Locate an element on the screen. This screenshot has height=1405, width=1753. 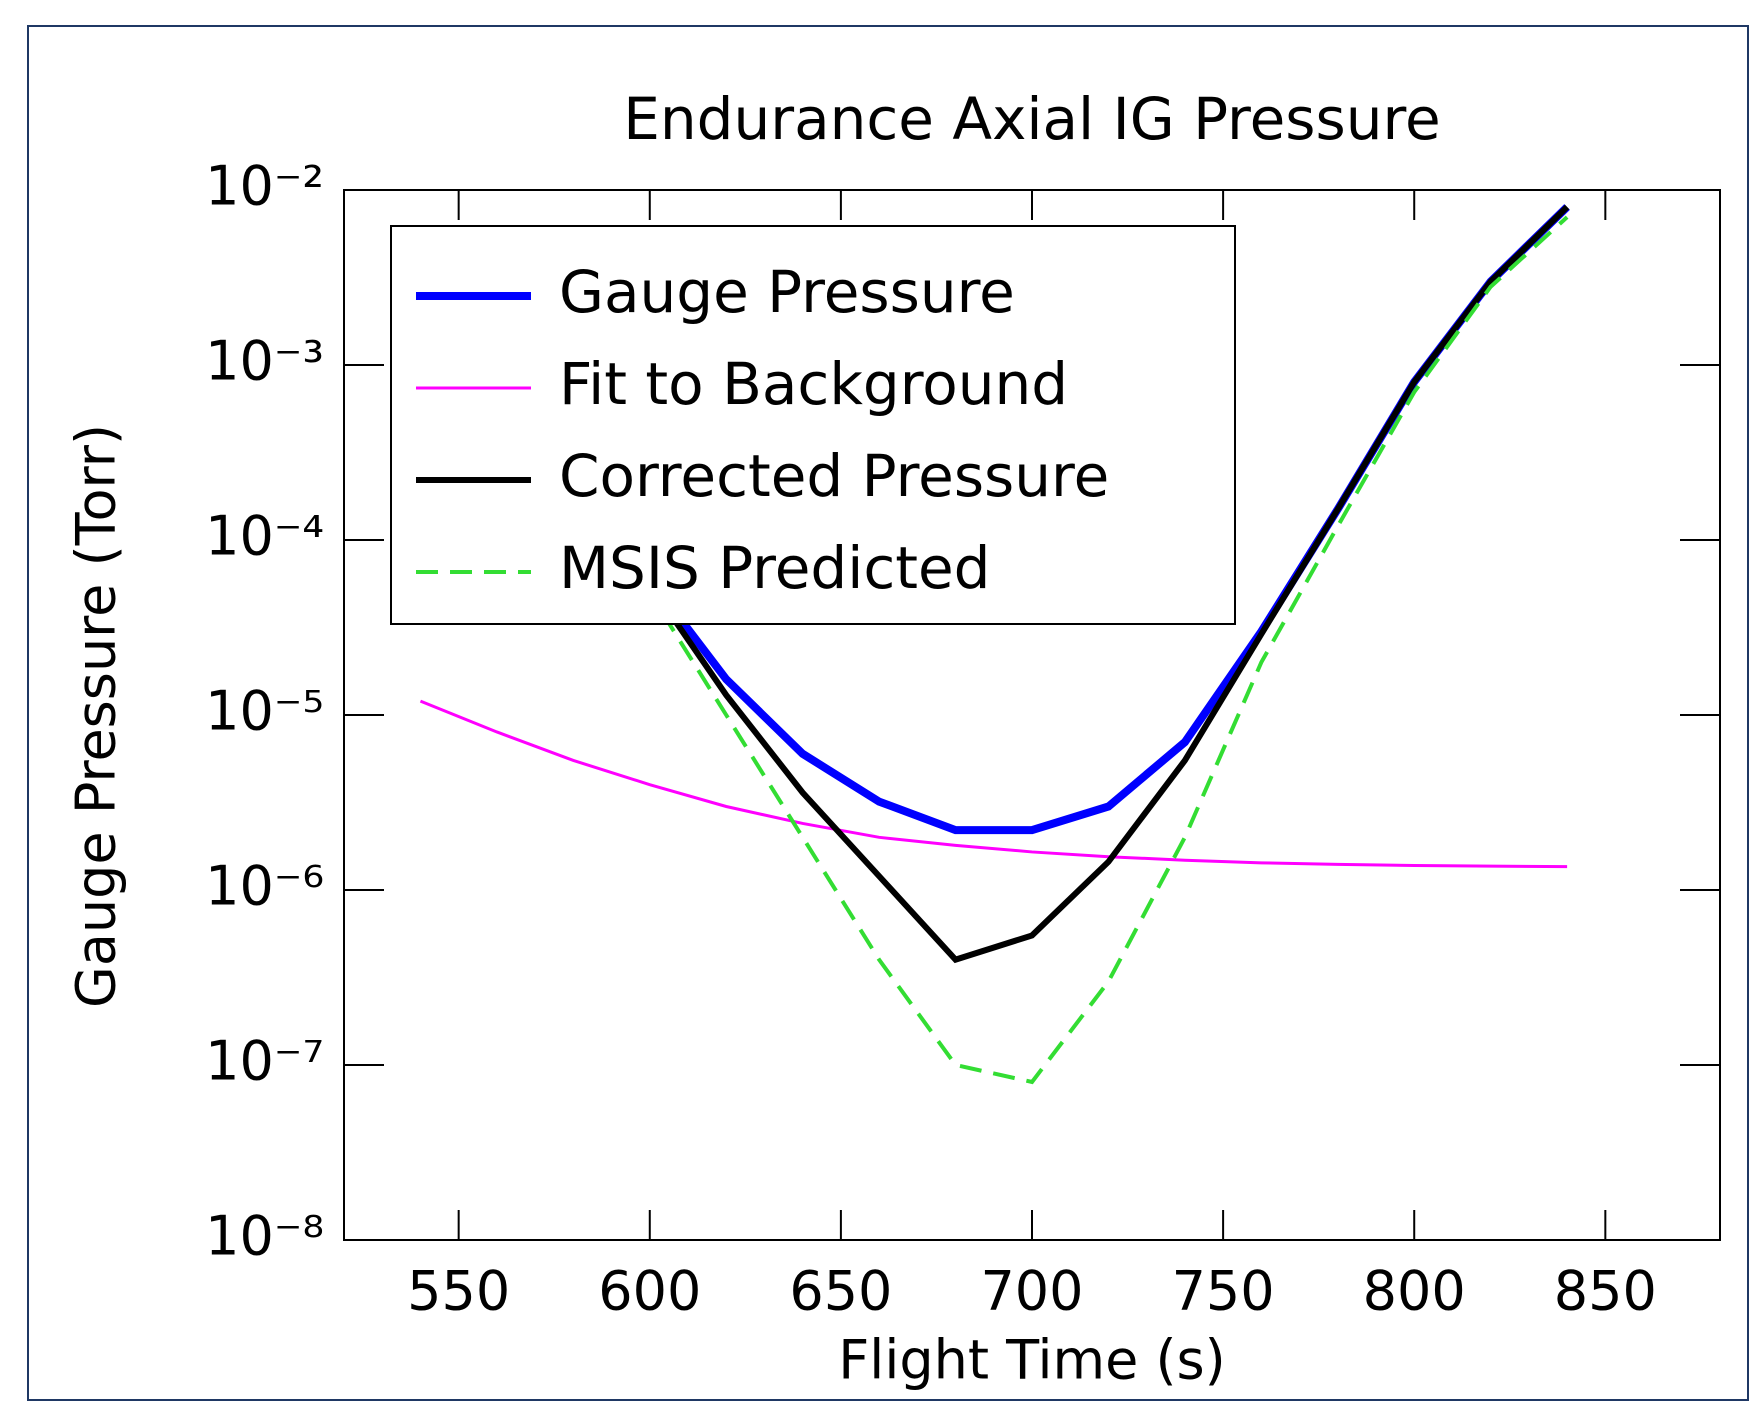
y-axis-label: Gauge Pressure (Torr) is located at coordinates (96, 716).